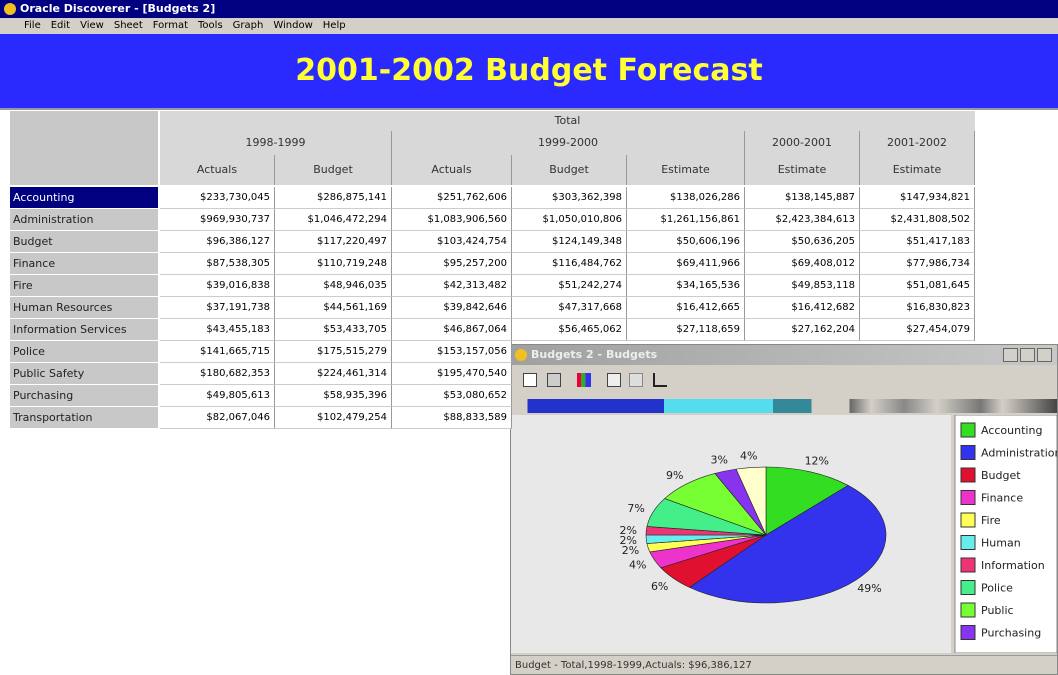 The width and height of the screenshot is (1058, 675). I want to click on menu-item: Format, so click(170, 25).